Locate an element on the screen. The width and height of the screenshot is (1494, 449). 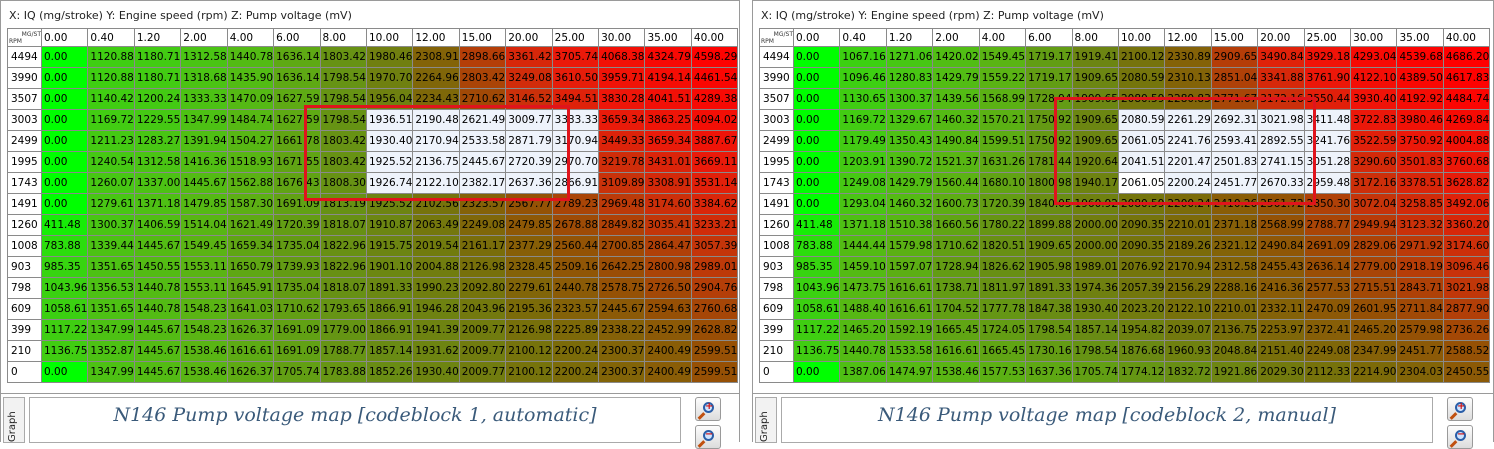
map-cell: 2720.39 is located at coordinates (529, 162).